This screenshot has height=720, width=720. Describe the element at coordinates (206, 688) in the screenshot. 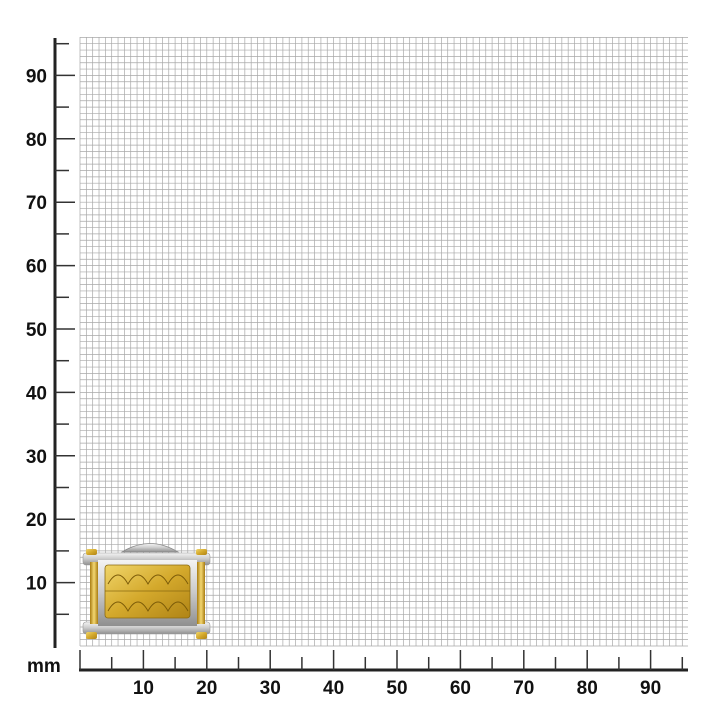

I see `x-tick-label: 20` at that location.